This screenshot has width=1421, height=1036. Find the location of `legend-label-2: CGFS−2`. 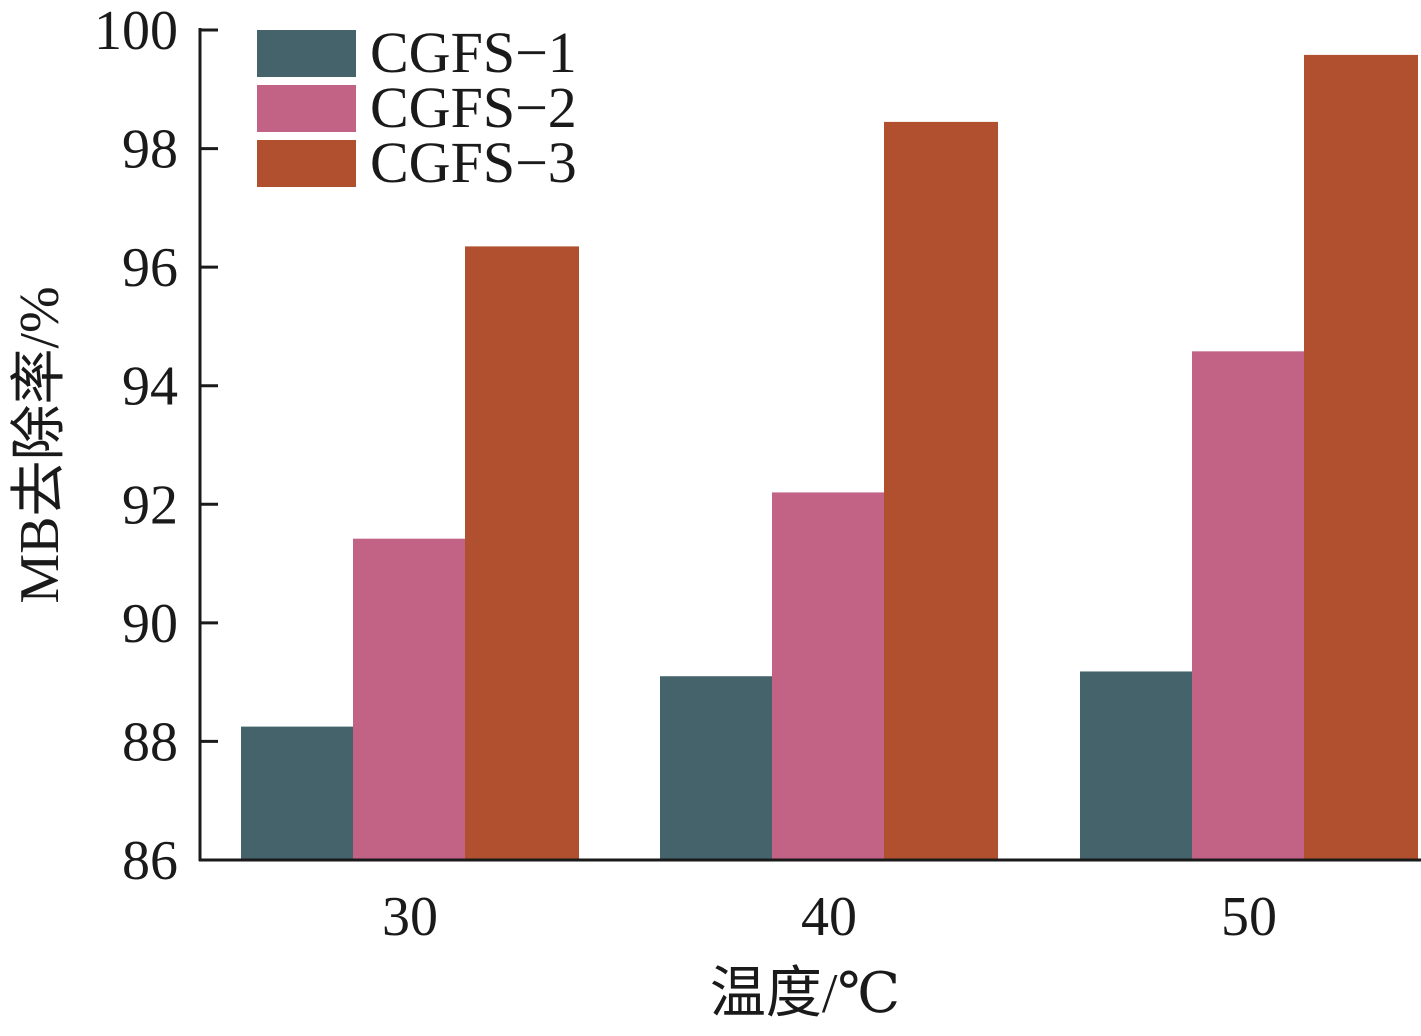

legend-label-2: CGFS−2 is located at coordinates (473, 107).